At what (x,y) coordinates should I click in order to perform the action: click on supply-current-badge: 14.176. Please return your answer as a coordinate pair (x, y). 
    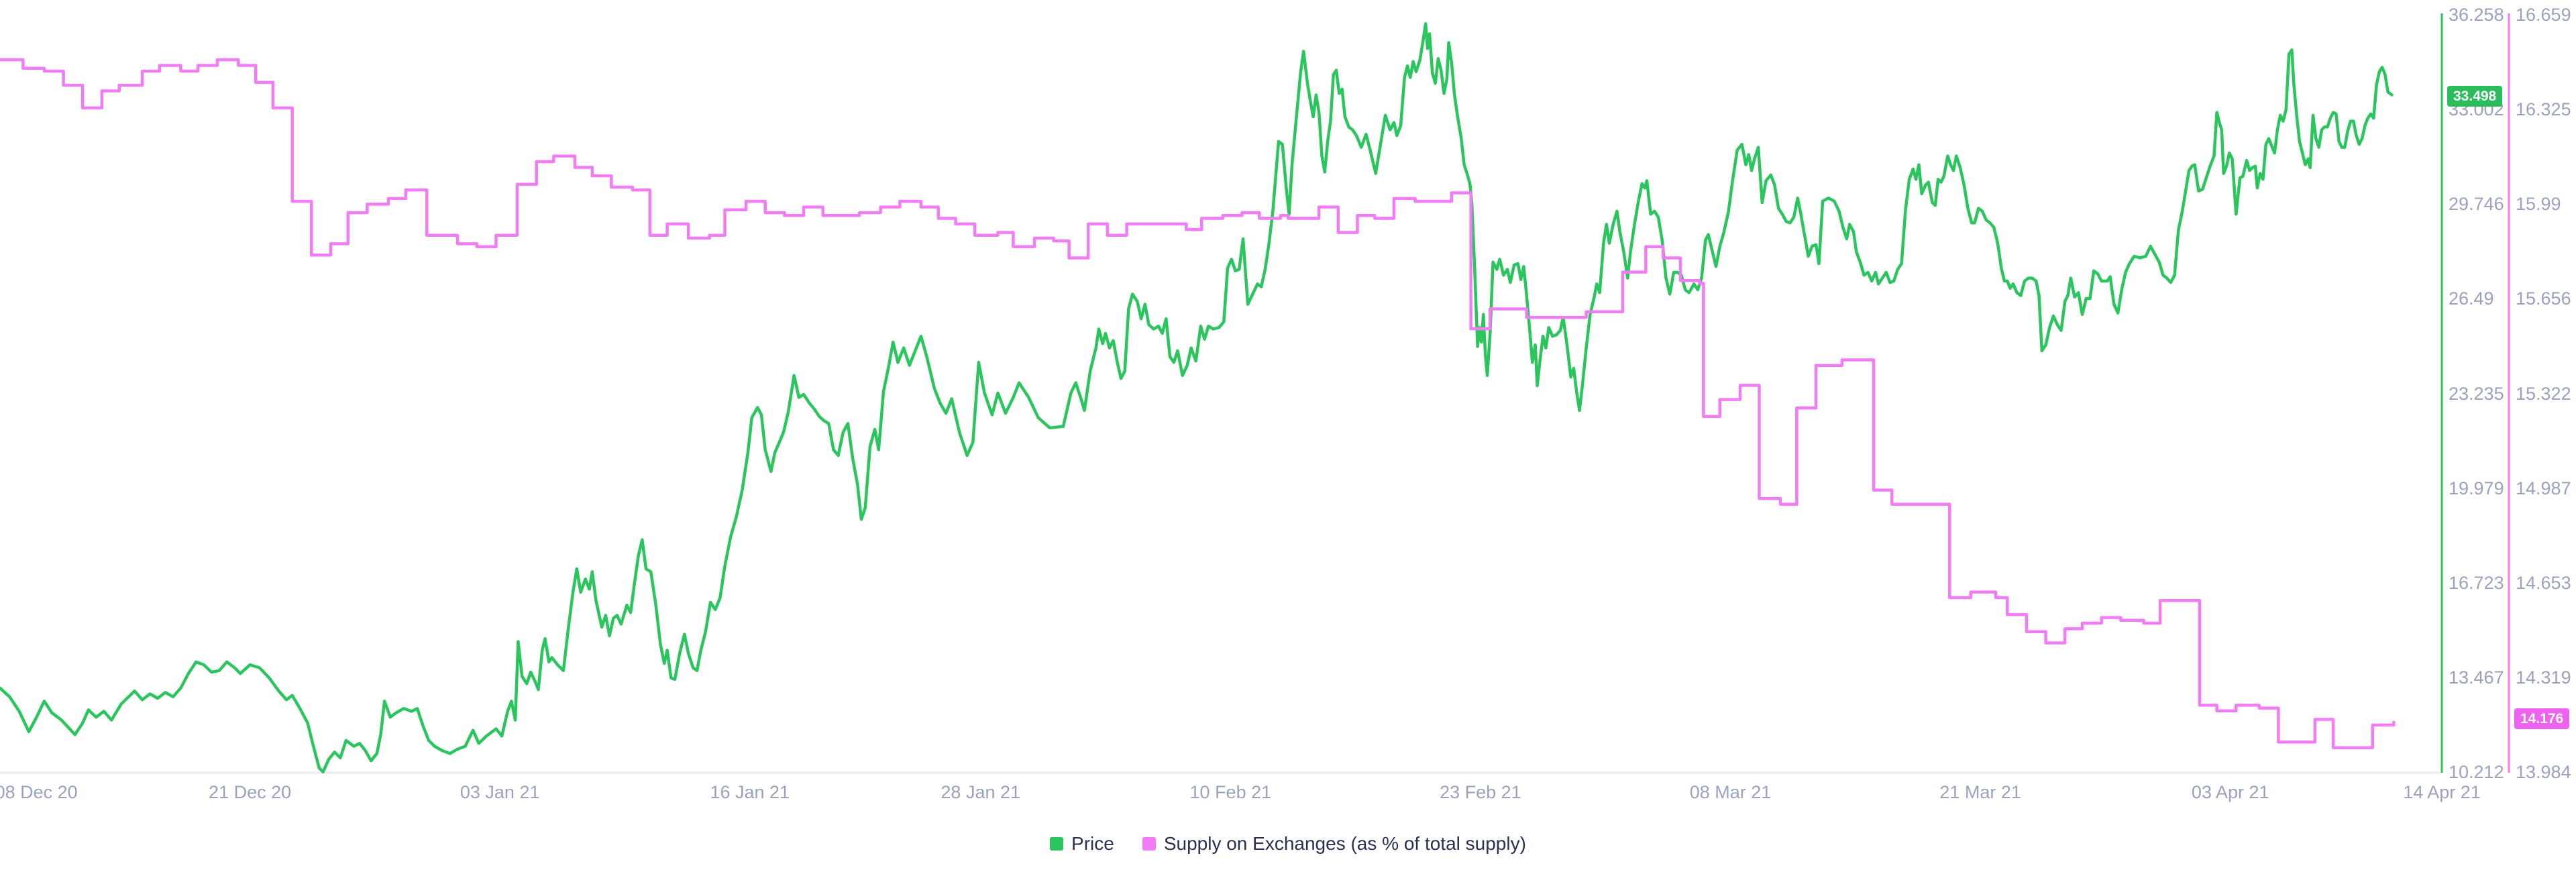
    Looking at the image, I should click on (2542, 719).